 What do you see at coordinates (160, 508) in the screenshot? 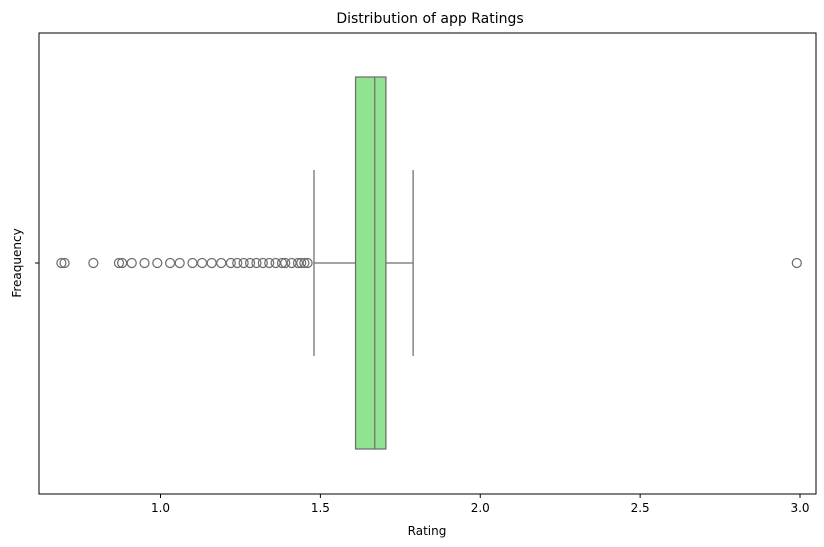
I see `x-tick-label: 1.0` at bounding box center [160, 508].